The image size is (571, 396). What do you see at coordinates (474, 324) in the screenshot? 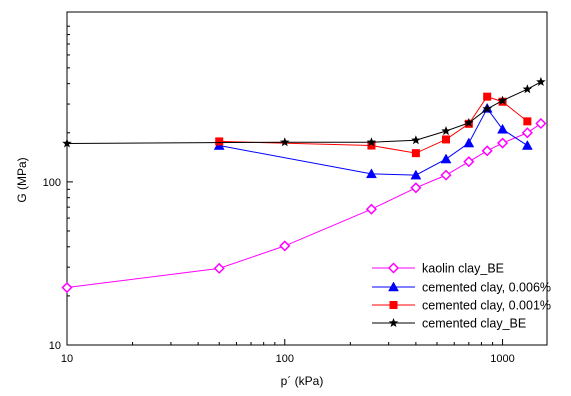
I see `legend-label: cemented clay_BE` at bounding box center [474, 324].